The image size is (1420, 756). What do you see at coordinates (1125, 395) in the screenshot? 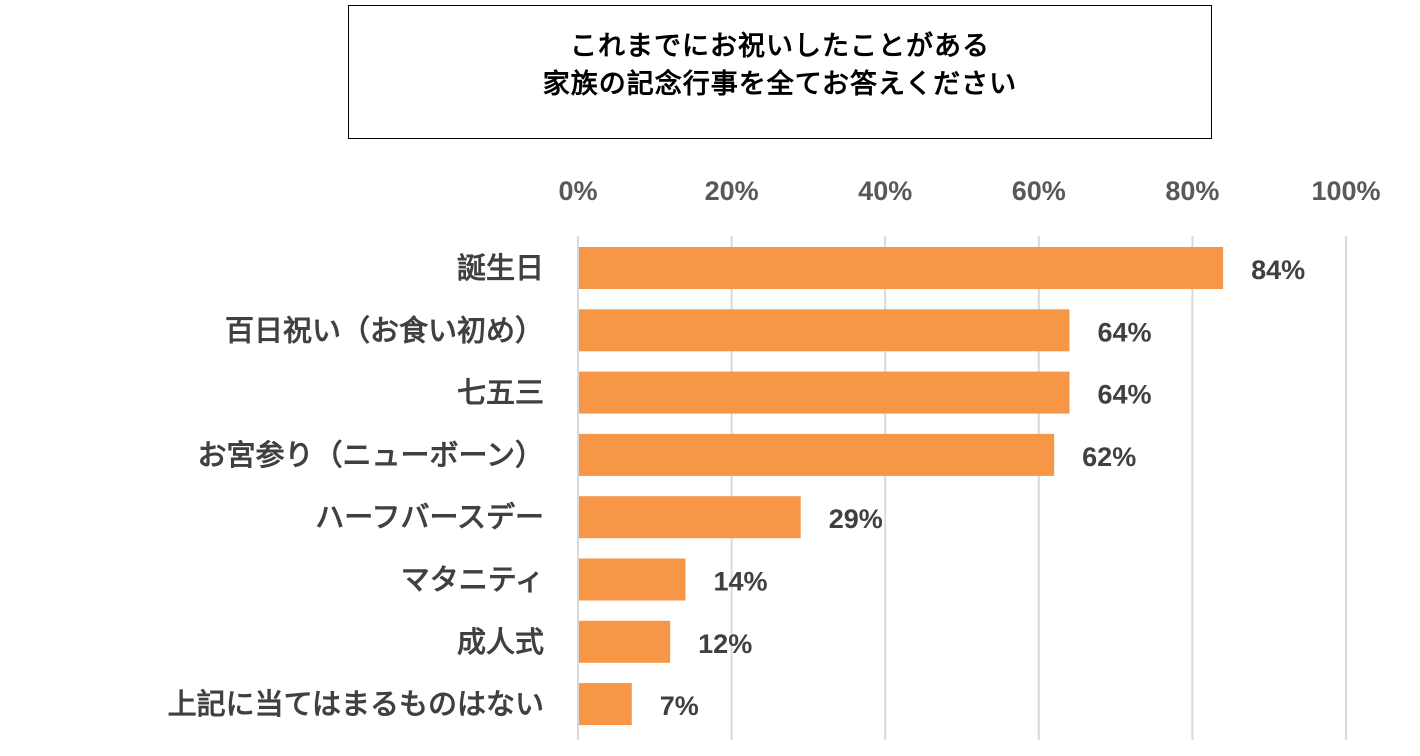
I see `value-label-2: 64%` at bounding box center [1125, 395].